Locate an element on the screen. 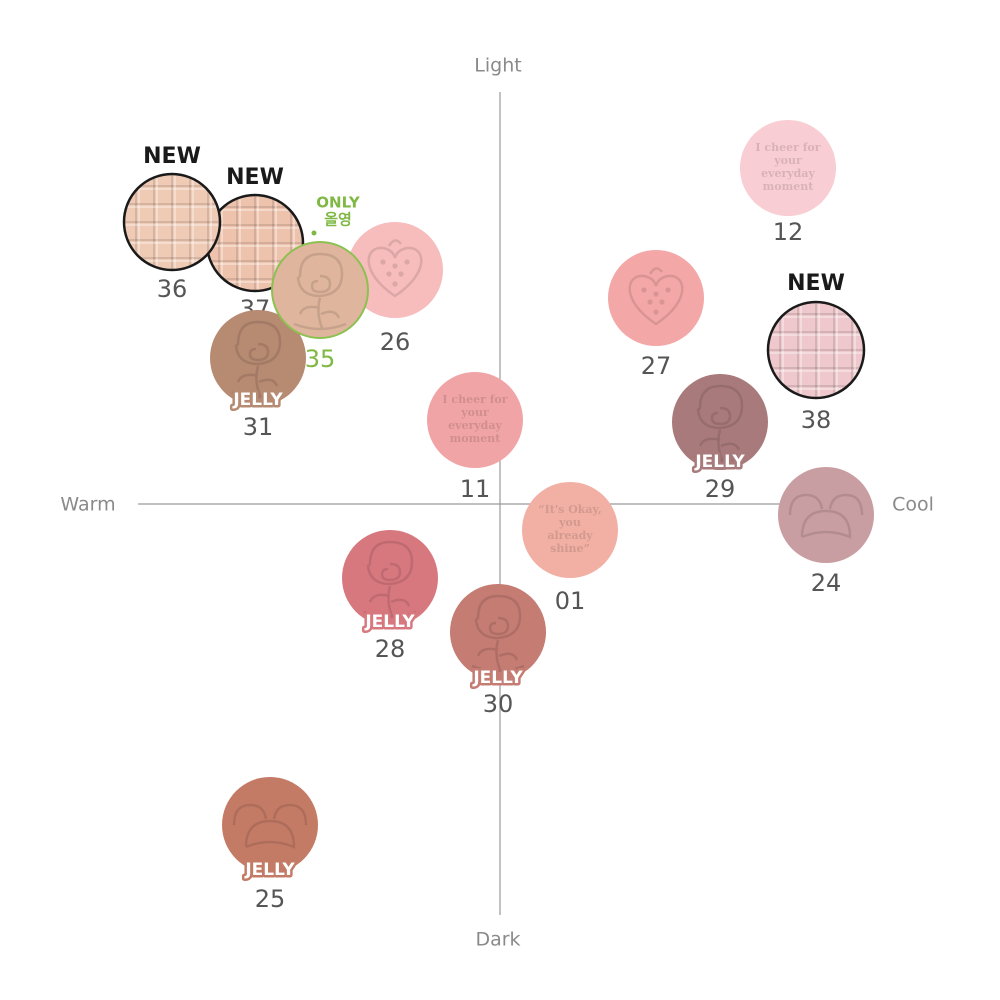 The height and width of the screenshot is (1000, 1000). swatch-group: 38 NEW is located at coordinates (816, 352).